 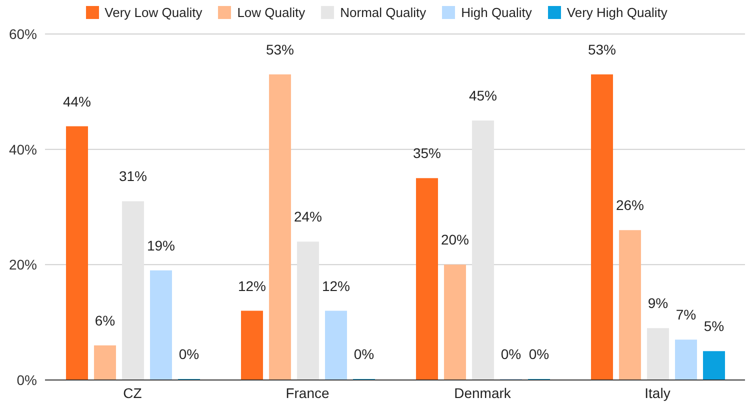 What do you see at coordinates (133, 176) in the screenshot?
I see `data-label: 31%` at bounding box center [133, 176].